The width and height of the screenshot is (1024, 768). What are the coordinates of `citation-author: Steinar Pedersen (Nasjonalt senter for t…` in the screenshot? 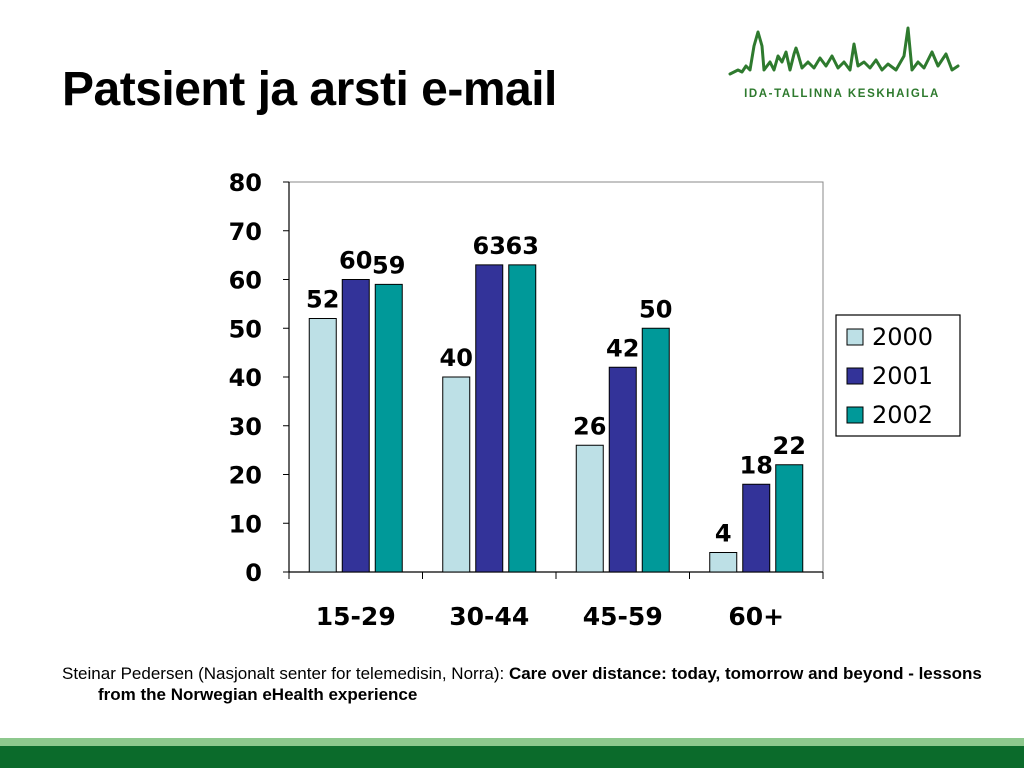 It's located at (285, 673).